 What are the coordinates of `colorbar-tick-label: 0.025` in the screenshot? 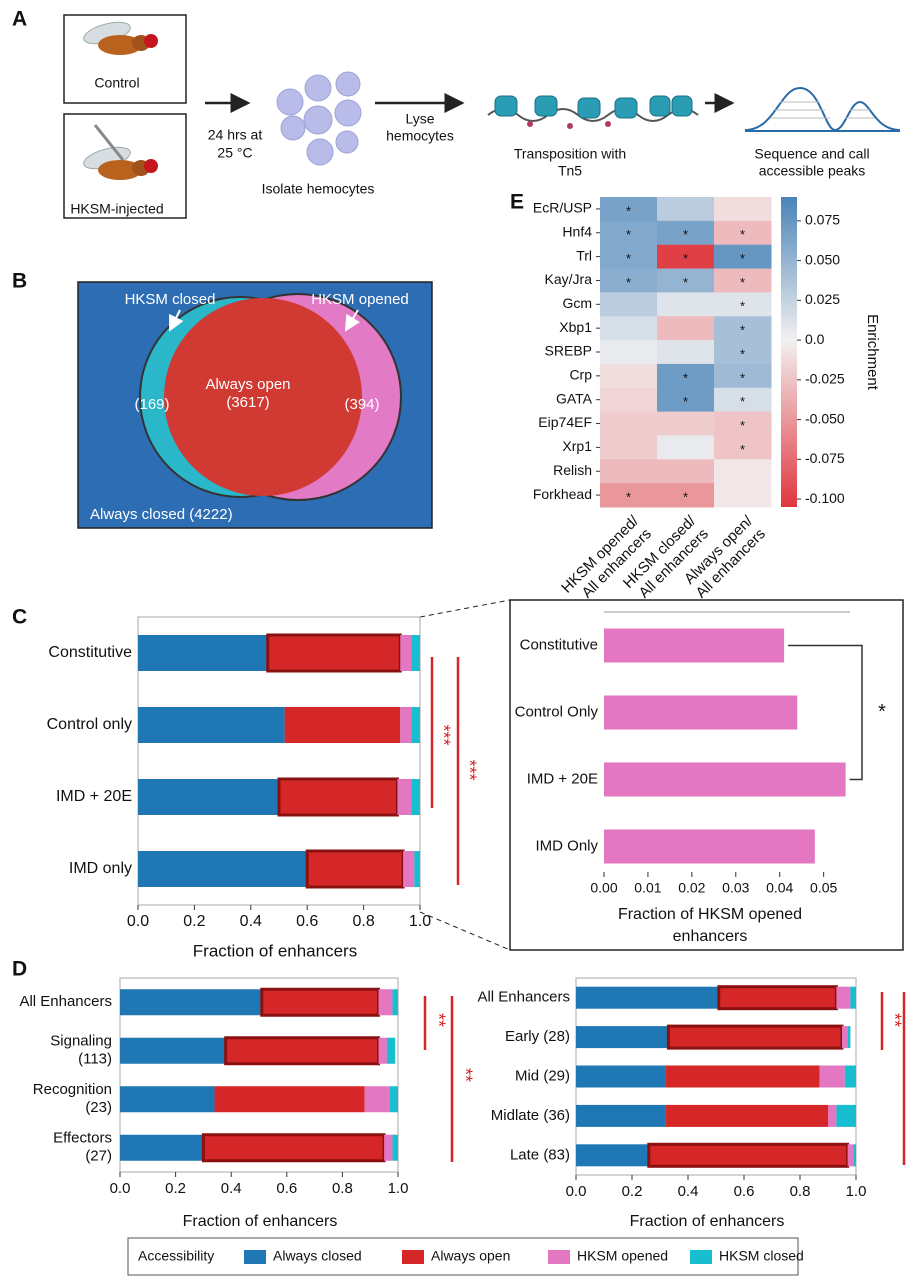 It's located at (822, 299).